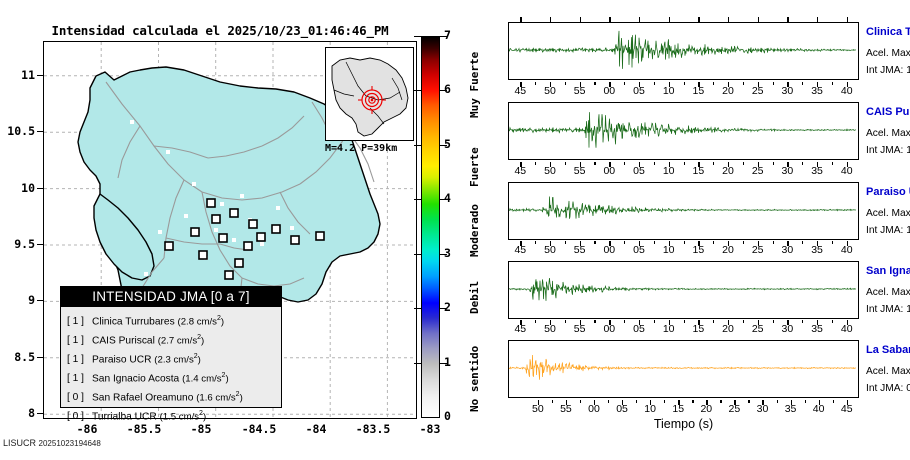  What do you see at coordinates (143, 398) in the screenshot?
I see `legend-station-name: San Rafael Oreamuno` at bounding box center [143, 398].